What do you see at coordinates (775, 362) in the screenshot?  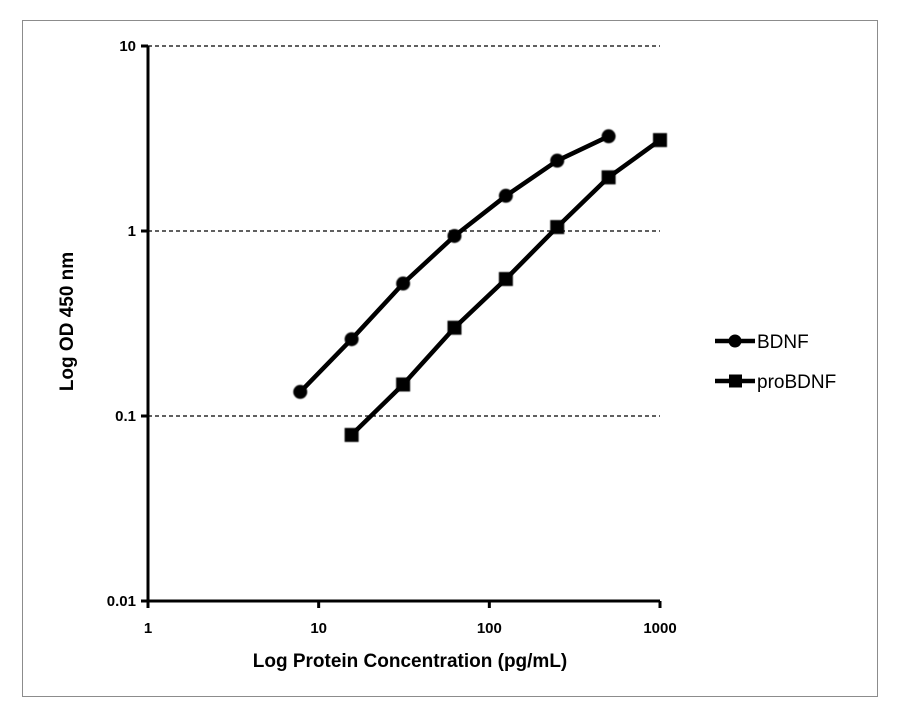 I see `legend: BDNF proBDNF` at bounding box center [775, 362].